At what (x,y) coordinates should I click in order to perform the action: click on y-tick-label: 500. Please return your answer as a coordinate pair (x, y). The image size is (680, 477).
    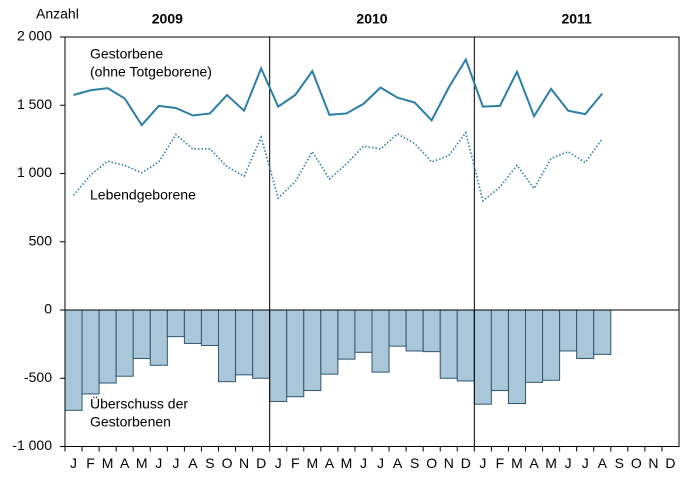
    Looking at the image, I should click on (41, 240).